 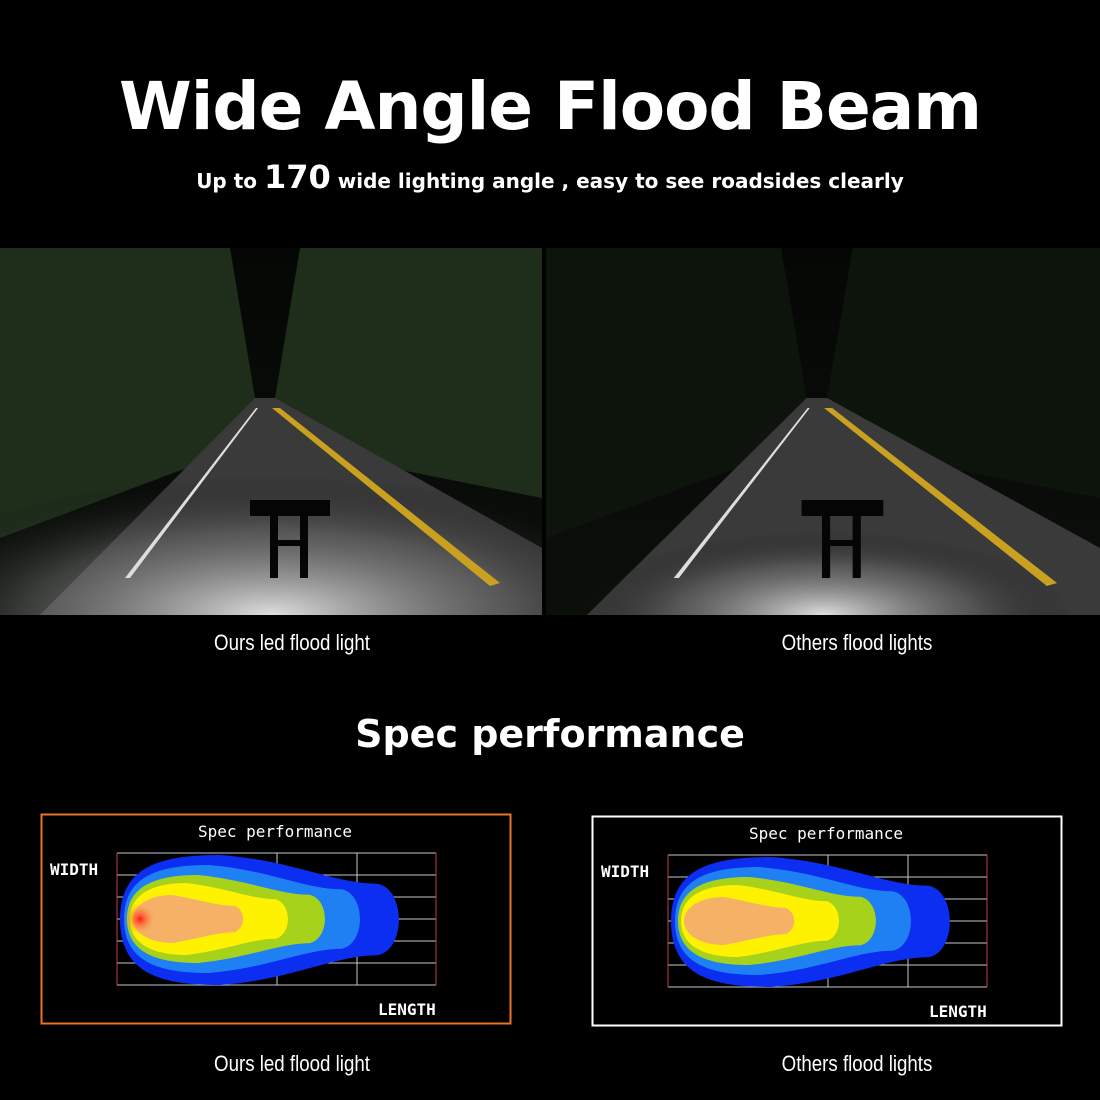 I want to click on spec-diagram-ours: Spec performance WIDTH LENGTH, so click(x=276, y=919).